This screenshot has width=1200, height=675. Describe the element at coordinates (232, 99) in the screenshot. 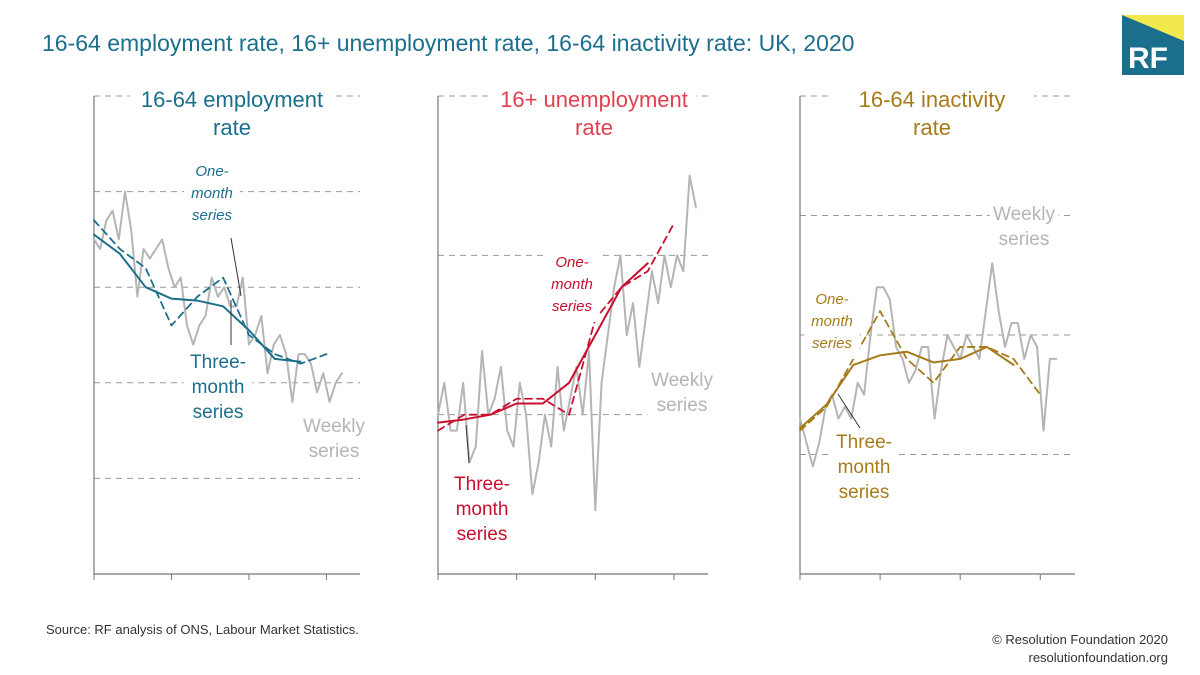

I see `panel-title-line: 16-64 employment` at that location.